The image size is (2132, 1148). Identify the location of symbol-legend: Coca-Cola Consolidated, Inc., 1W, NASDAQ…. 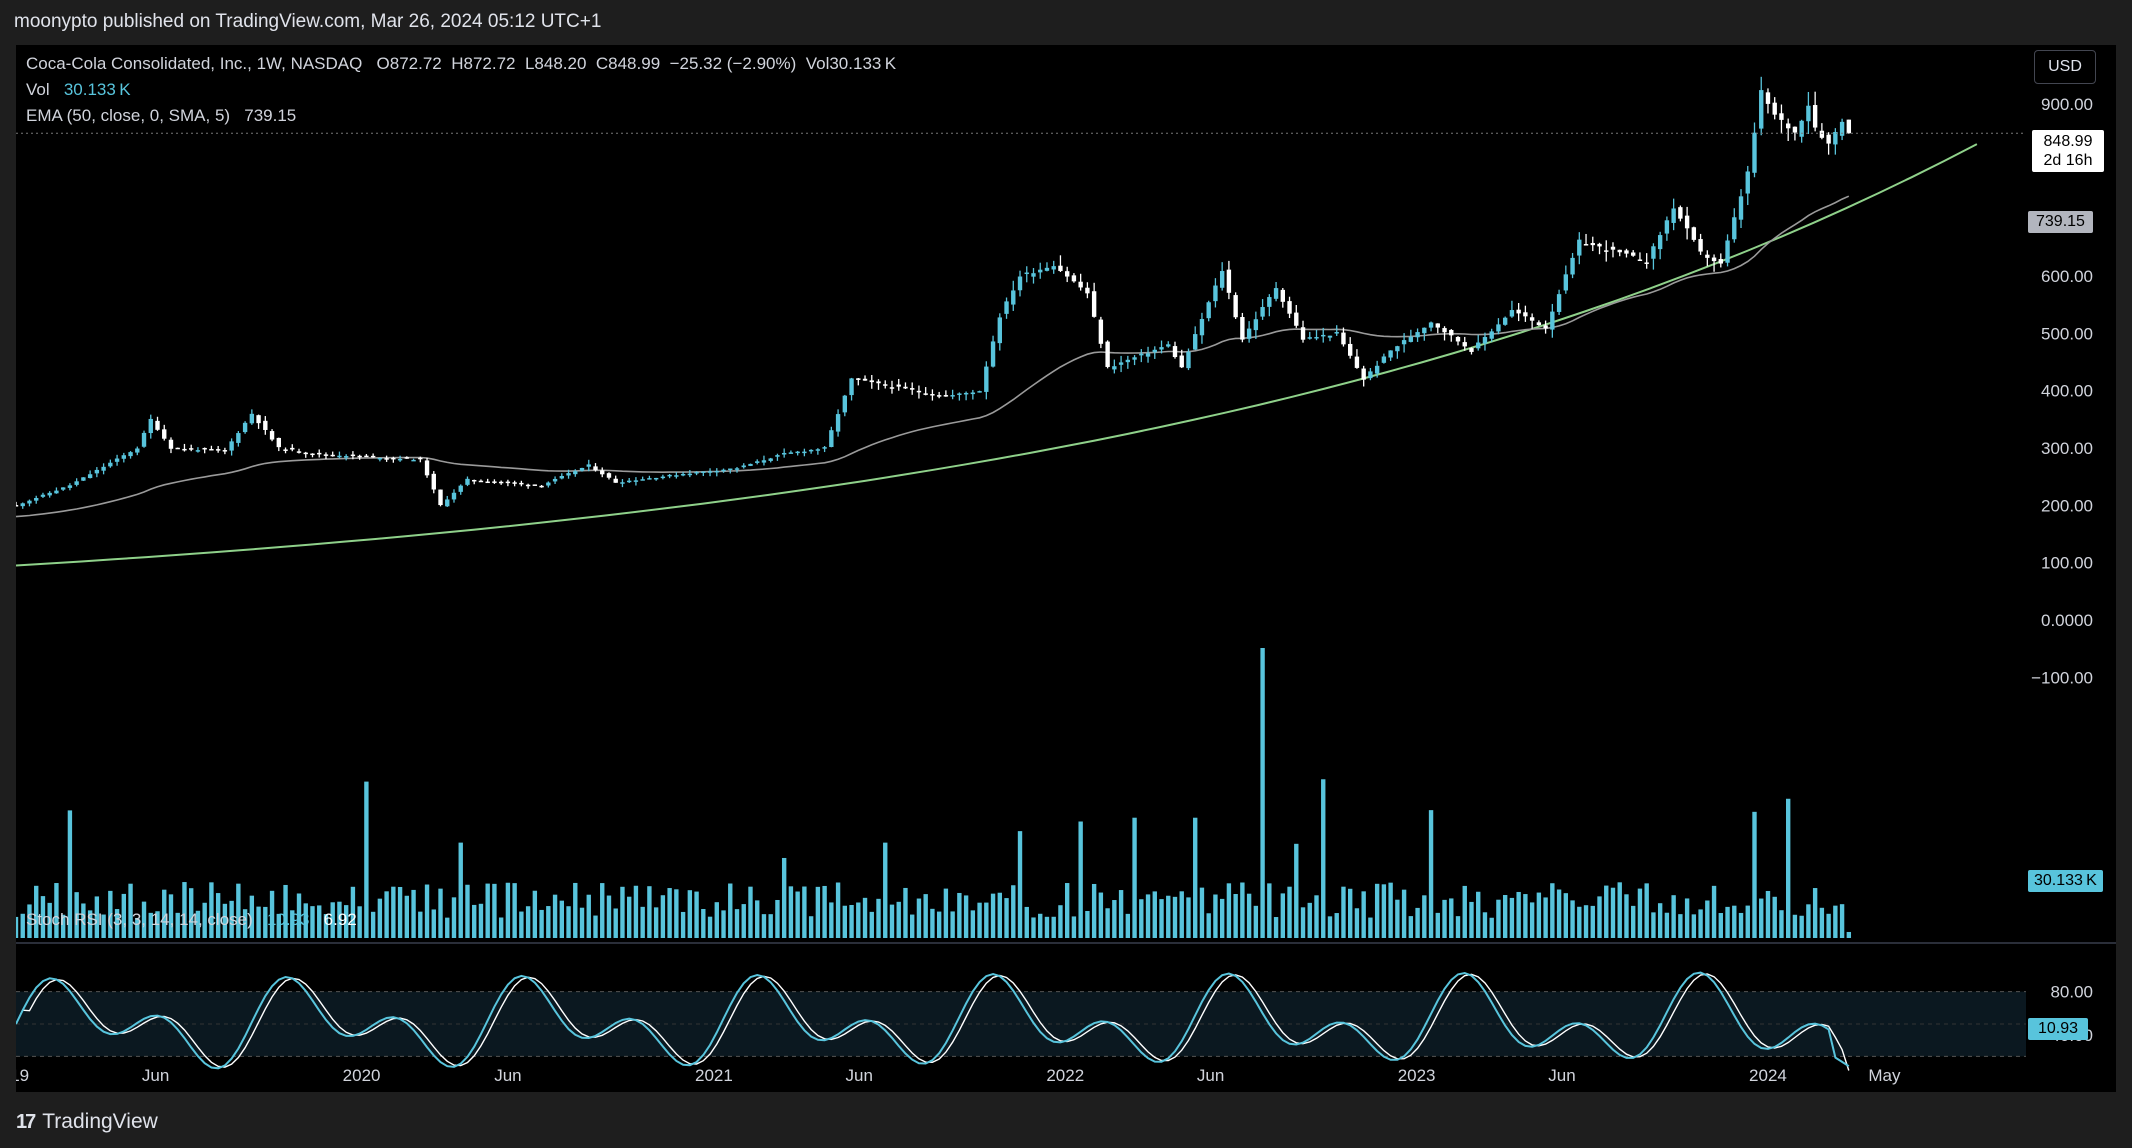
(461, 64).